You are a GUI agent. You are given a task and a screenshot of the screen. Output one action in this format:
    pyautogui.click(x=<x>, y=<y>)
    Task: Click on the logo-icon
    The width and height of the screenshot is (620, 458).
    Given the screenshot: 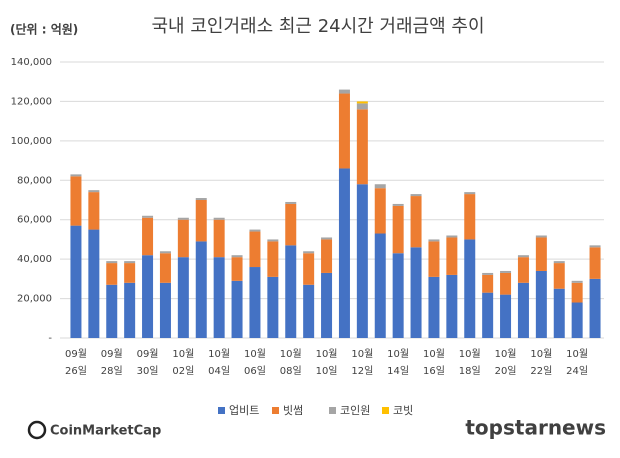 What is the action you would take?
    pyautogui.click(x=37, y=430)
    